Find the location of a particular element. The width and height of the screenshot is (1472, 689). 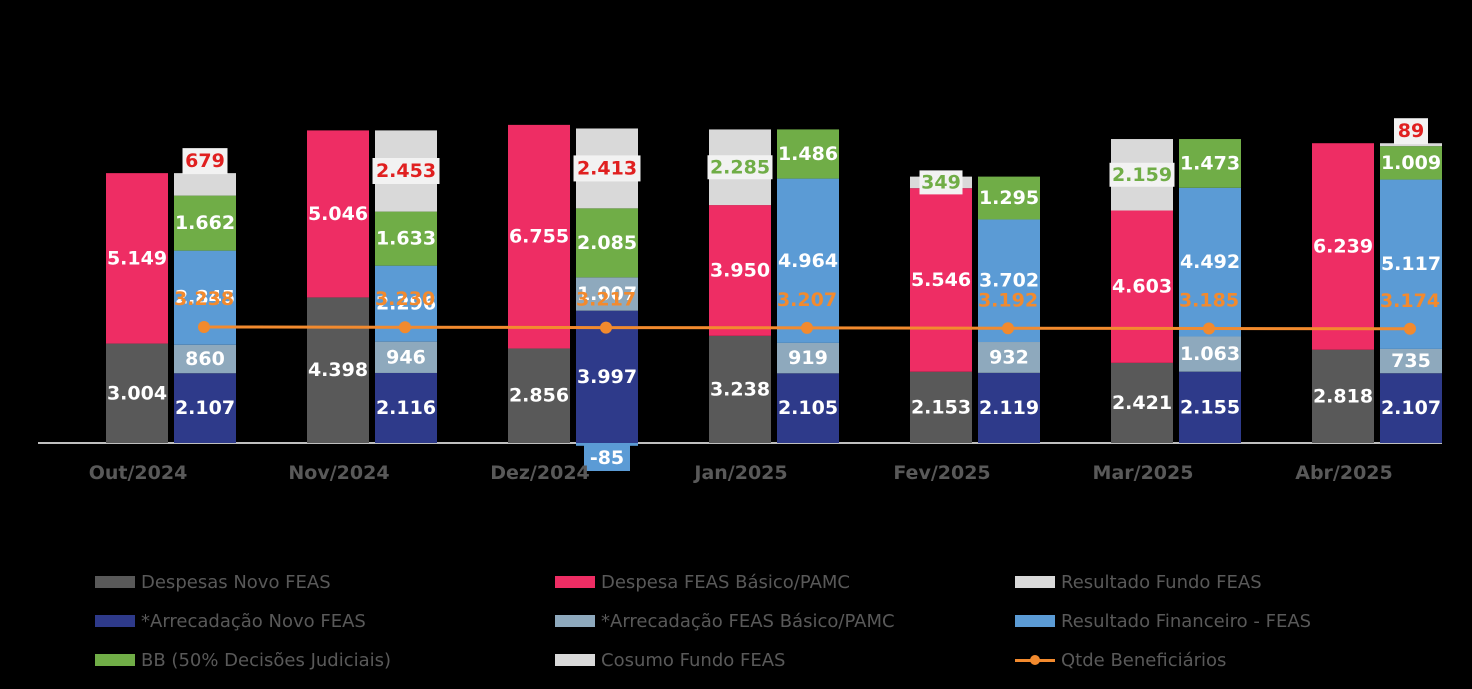

legend-label: *Arrecadação Novo FEAS is located at coordinates (253, 621).